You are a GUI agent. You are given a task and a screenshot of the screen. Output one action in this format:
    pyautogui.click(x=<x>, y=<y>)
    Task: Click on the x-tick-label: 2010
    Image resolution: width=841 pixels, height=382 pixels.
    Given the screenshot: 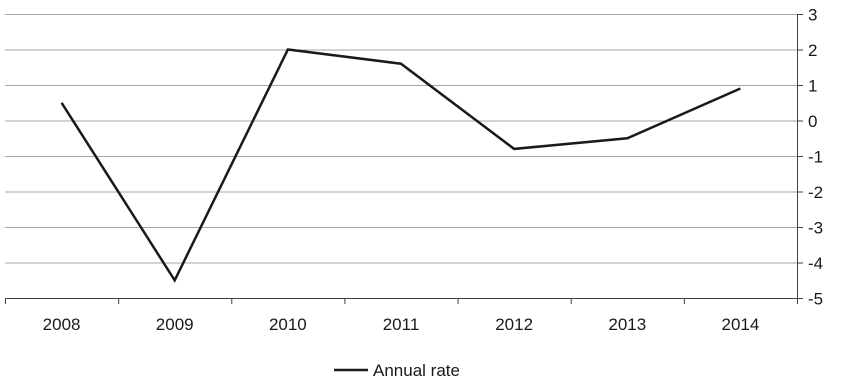 What is the action you would take?
    pyautogui.click(x=288, y=324)
    